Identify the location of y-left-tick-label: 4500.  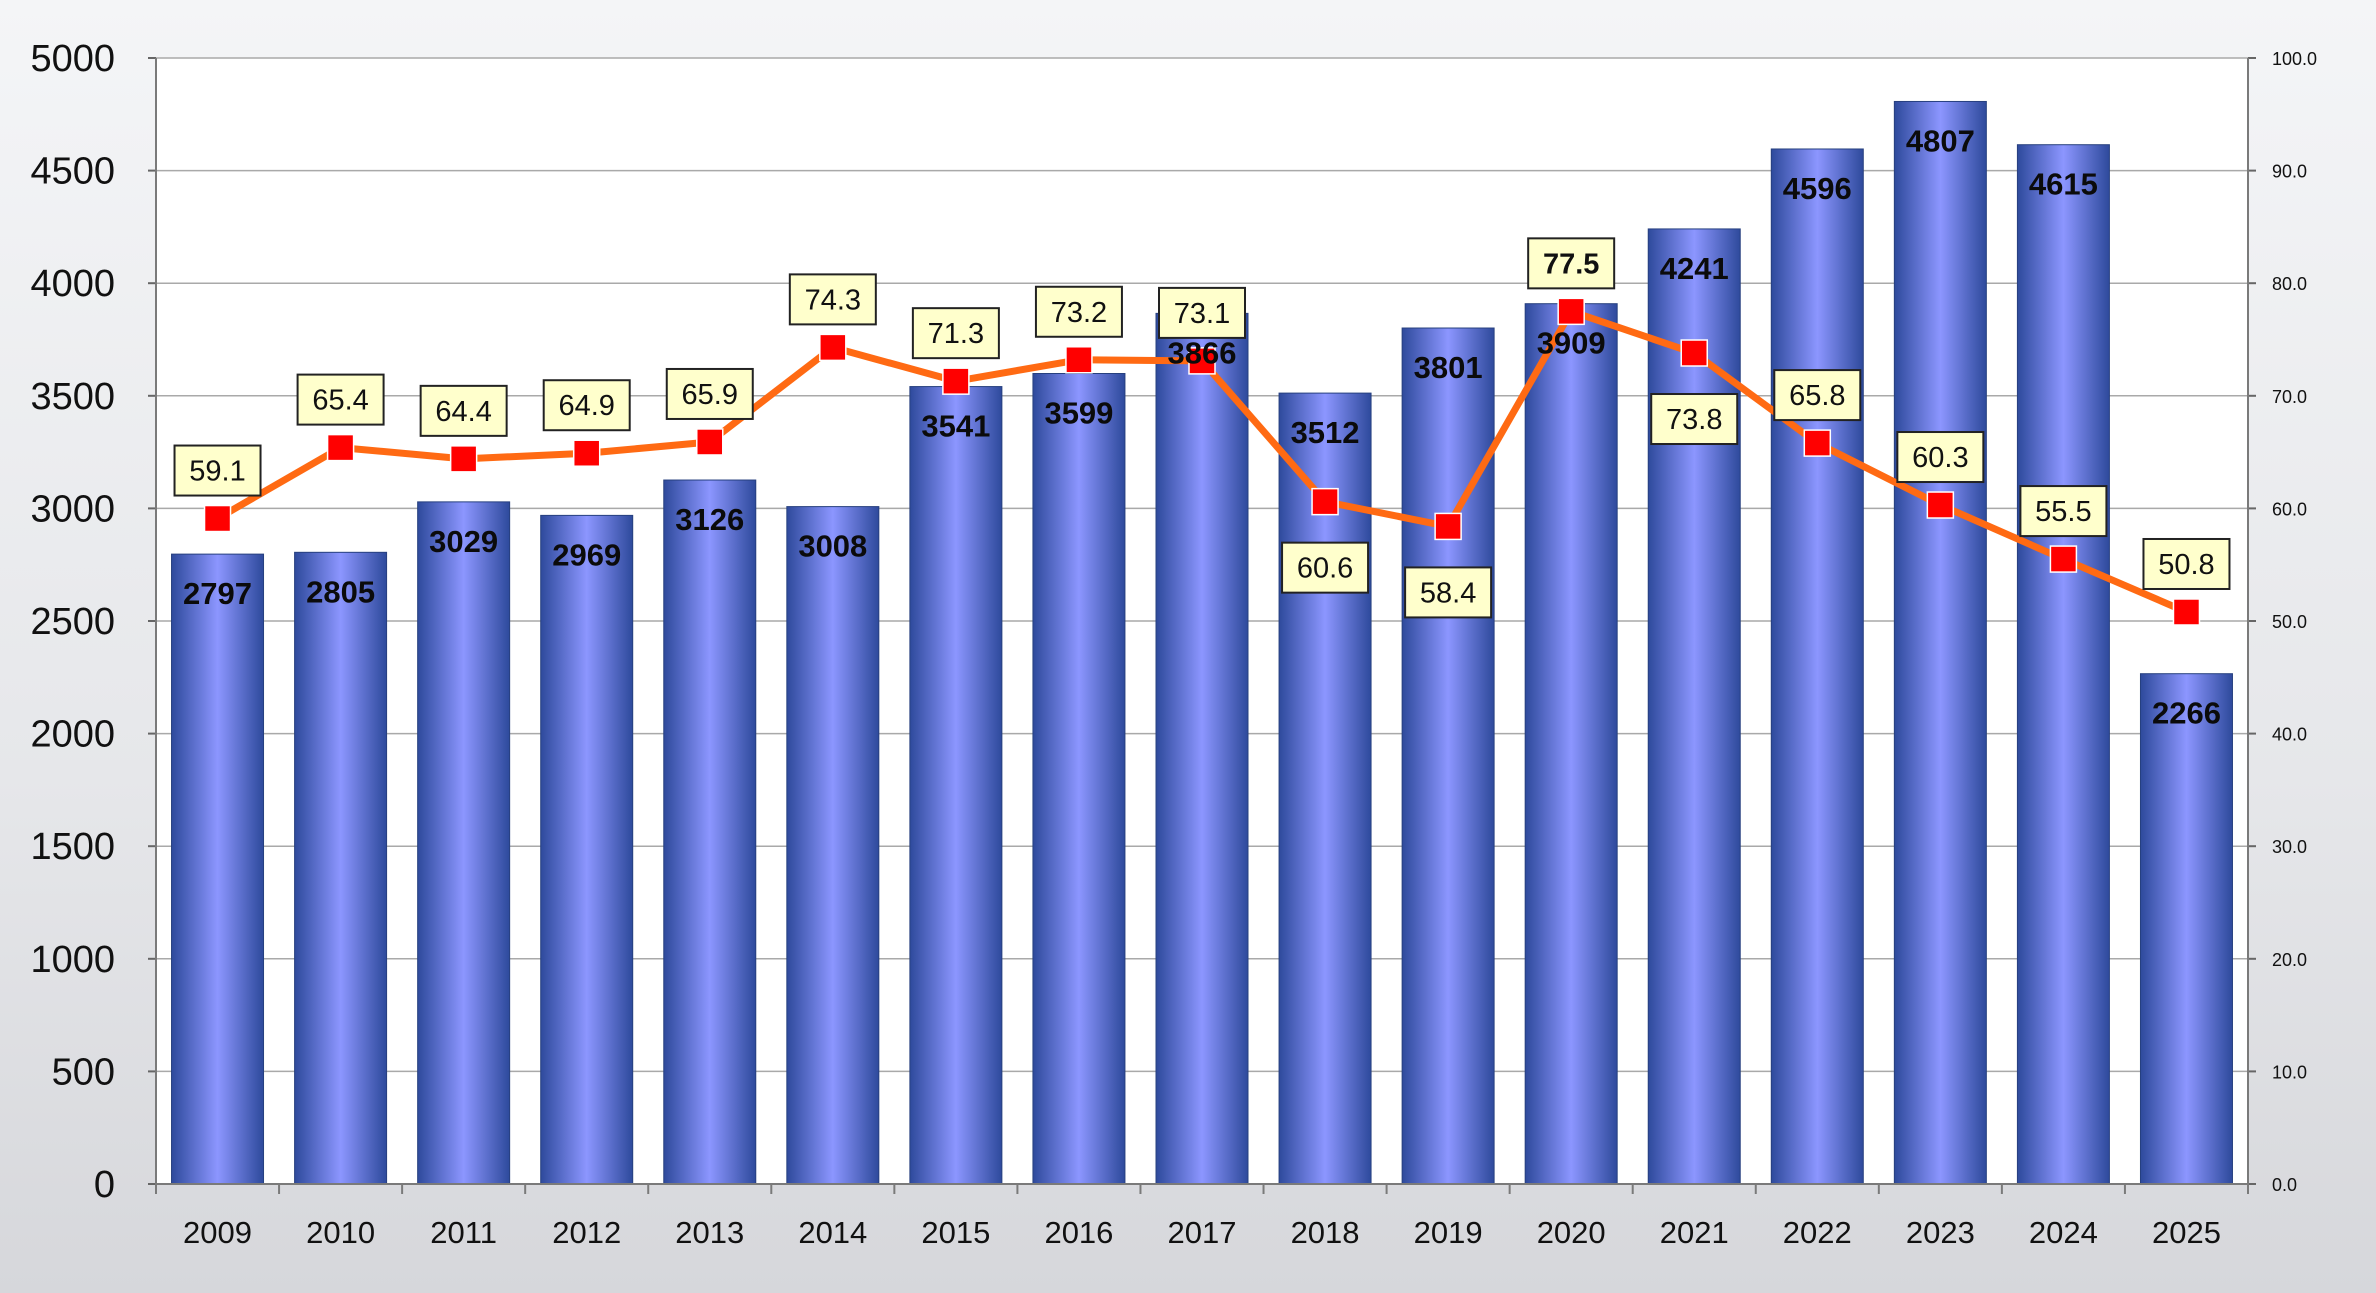
(72, 172).